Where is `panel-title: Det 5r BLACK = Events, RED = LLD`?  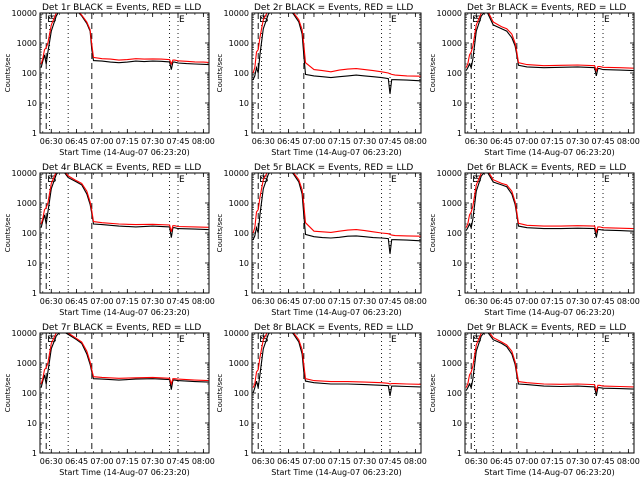
panel-title: Det 5r BLACK = Events, RED = LLD is located at coordinates (333, 168).